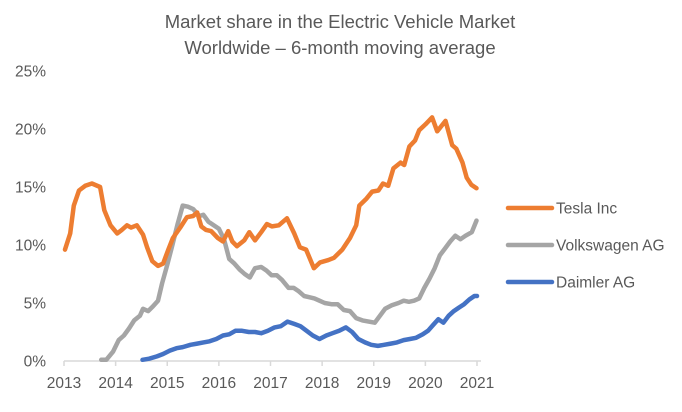  Describe the element at coordinates (35, 304) in the screenshot. I see `y-tick-label: 5%` at that location.